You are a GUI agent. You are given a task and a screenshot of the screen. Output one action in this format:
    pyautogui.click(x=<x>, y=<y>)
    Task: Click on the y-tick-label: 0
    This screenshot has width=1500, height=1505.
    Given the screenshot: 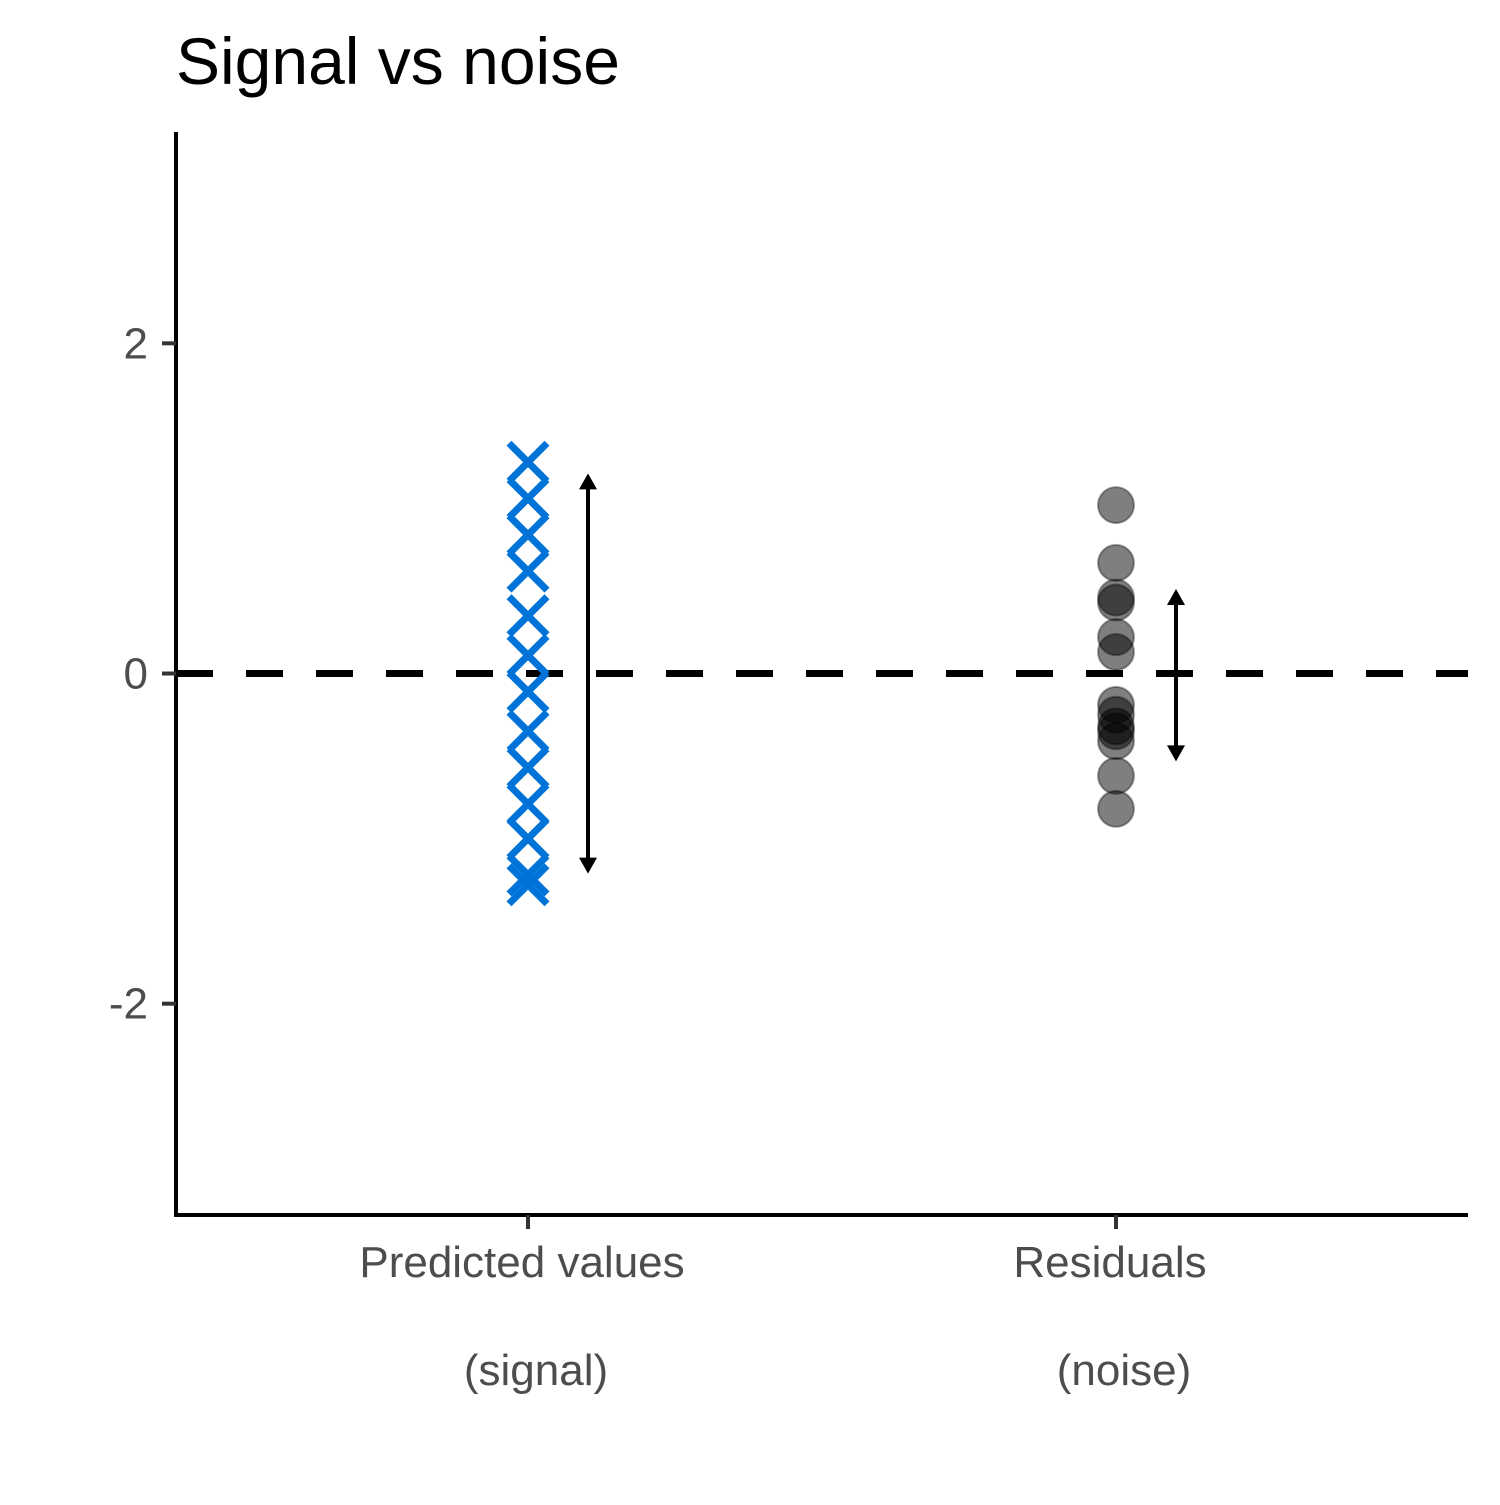 What is the action you would take?
    pyautogui.click(x=136, y=674)
    